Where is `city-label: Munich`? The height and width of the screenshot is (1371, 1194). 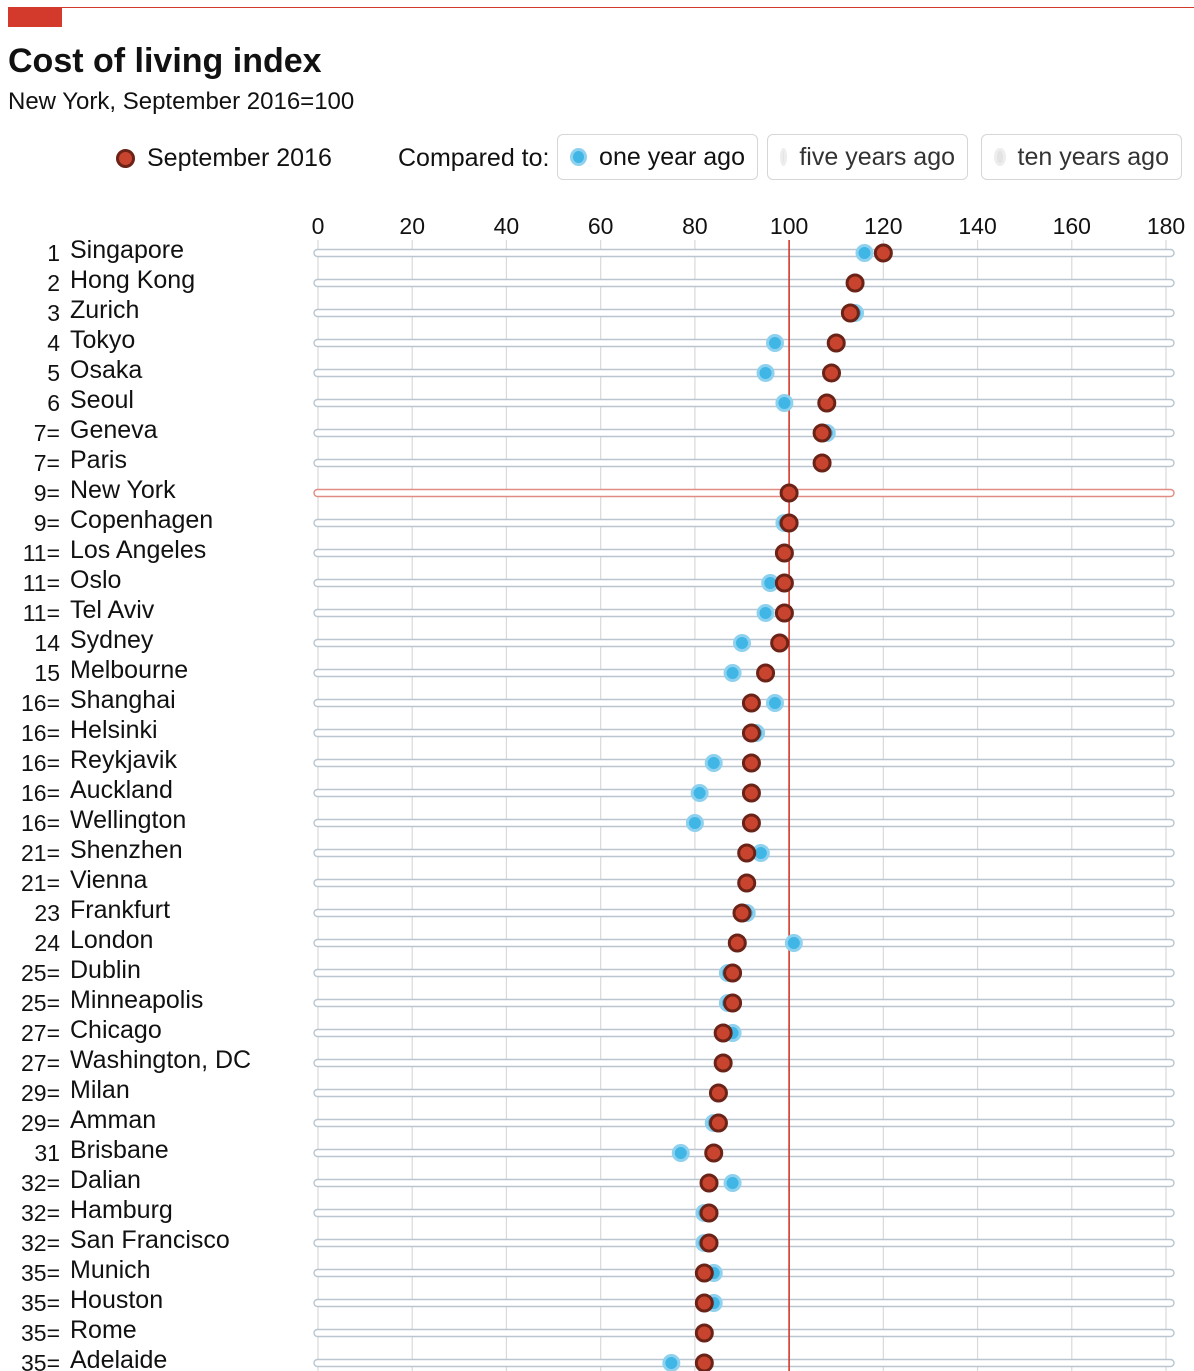
city-label: Munich is located at coordinates (110, 1270).